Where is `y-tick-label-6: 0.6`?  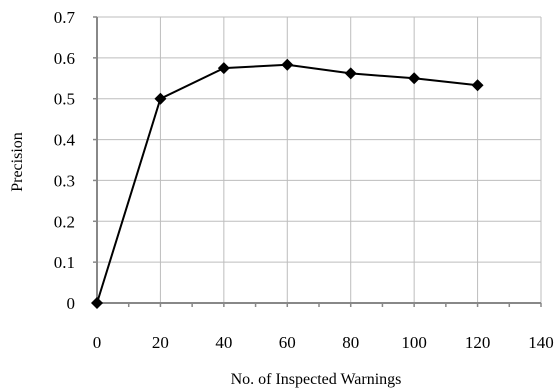 y-tick-label-6: 0.6 is located at coordinates (64, 58).